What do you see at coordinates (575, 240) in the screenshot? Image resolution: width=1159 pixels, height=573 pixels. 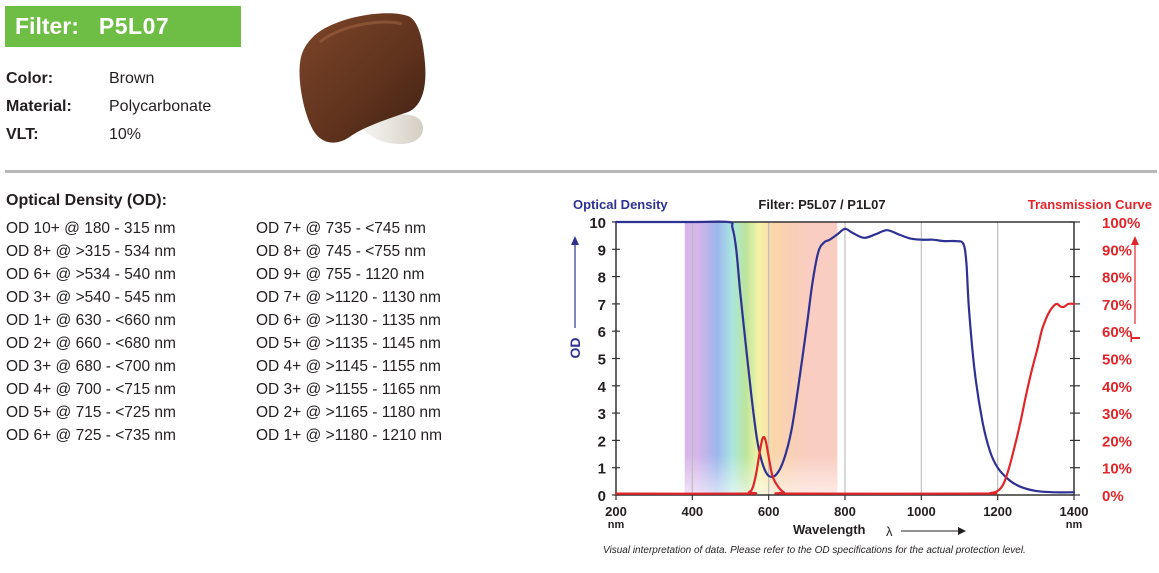 I see `left-axis-arrow-head` at bounding box center [575, 240].